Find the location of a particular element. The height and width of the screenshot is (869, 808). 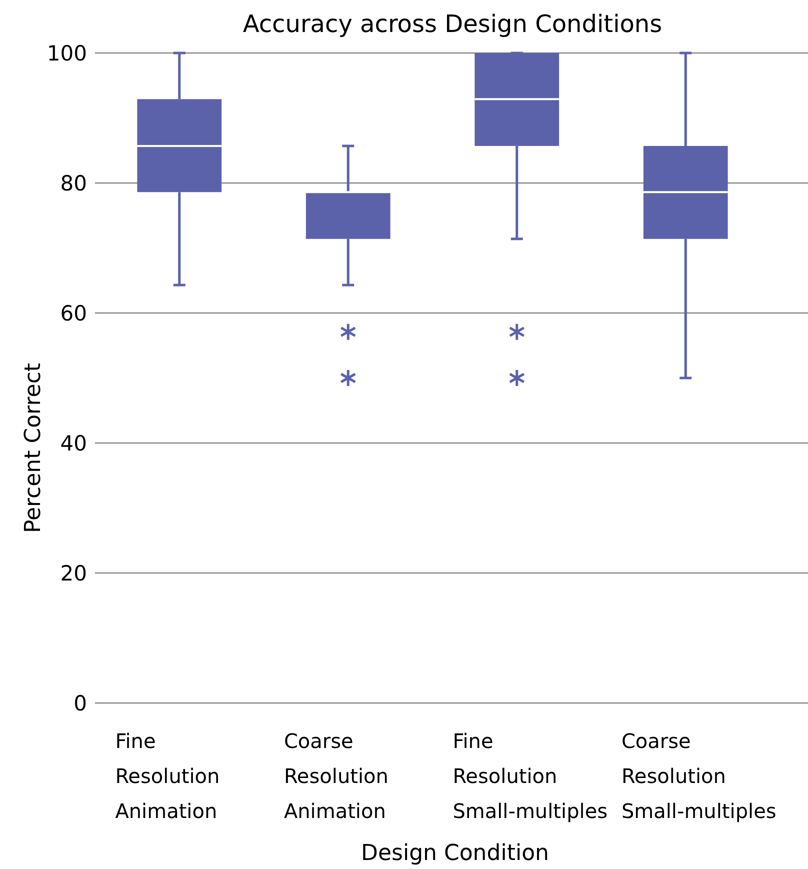

y-tick-label: 40 is located at coordinates (73, 443).